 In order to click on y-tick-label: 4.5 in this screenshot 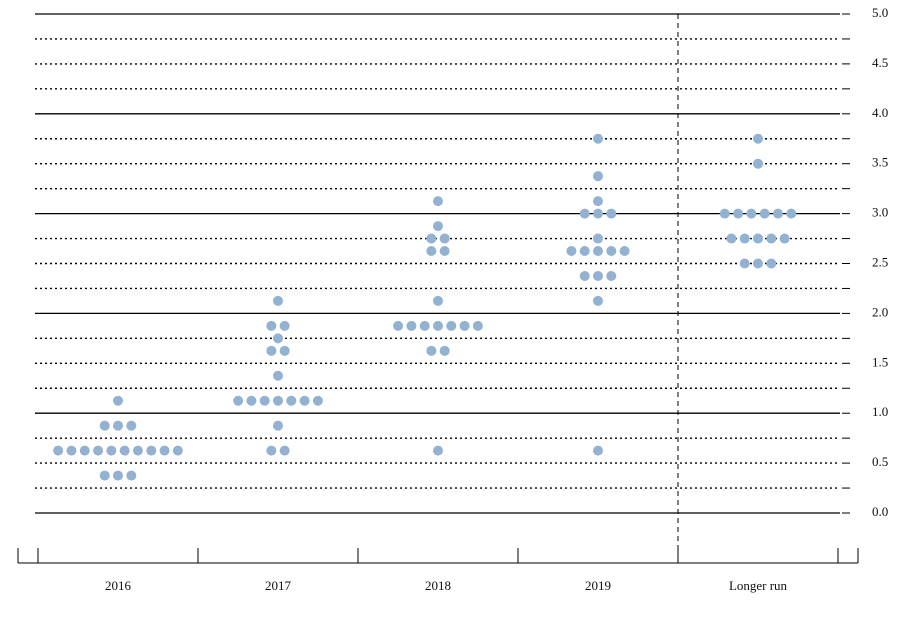, I will do `click(880, 62)`.